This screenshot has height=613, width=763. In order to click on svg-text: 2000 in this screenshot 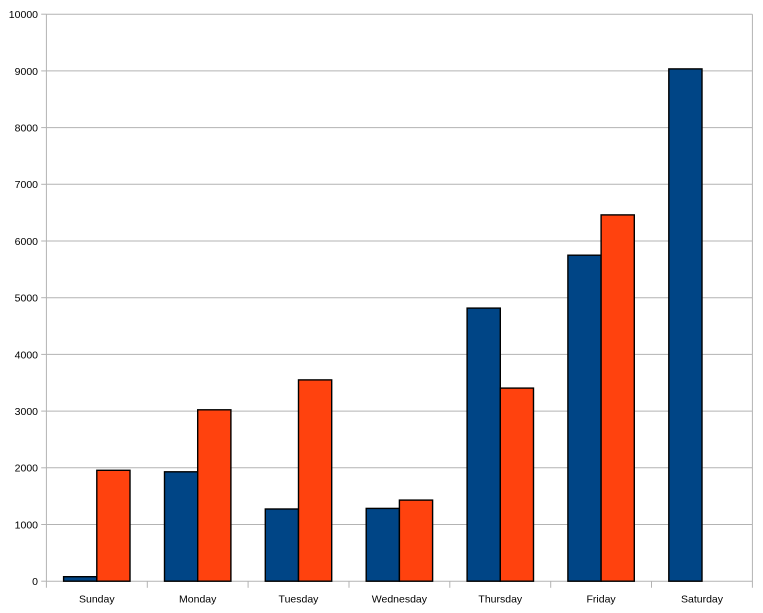, I will do `click(27, 469)`.